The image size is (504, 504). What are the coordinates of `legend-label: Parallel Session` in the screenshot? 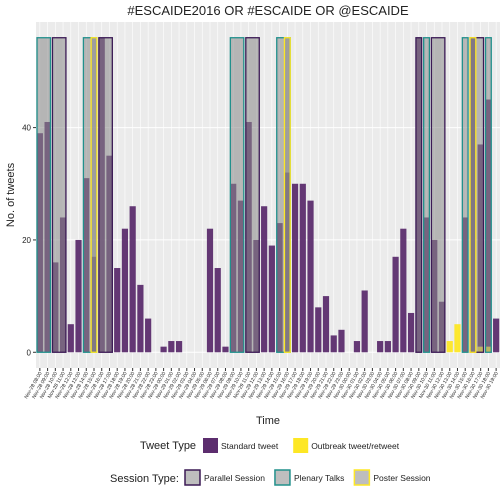 It's located at (234, 478).